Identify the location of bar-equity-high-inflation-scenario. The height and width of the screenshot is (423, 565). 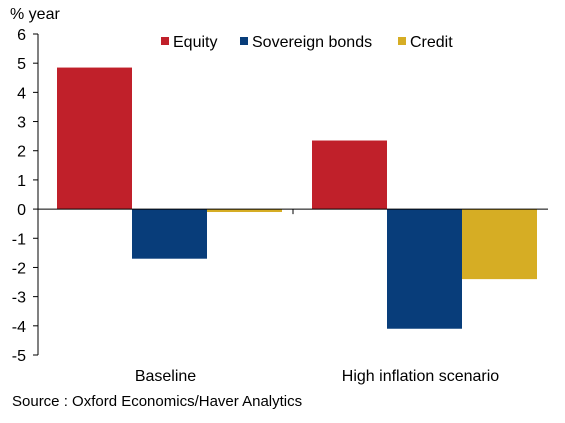
(349, 175).